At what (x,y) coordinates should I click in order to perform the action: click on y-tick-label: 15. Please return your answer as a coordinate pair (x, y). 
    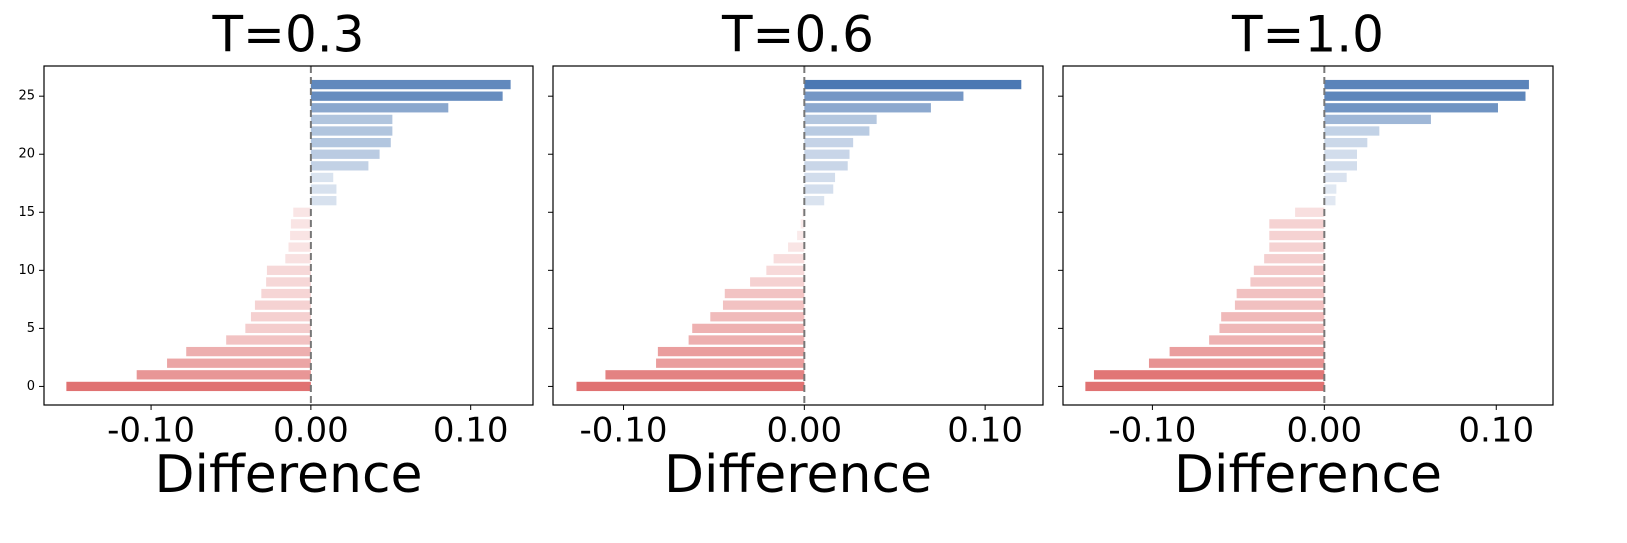
    Looking at the image, I should click on (26, 212).